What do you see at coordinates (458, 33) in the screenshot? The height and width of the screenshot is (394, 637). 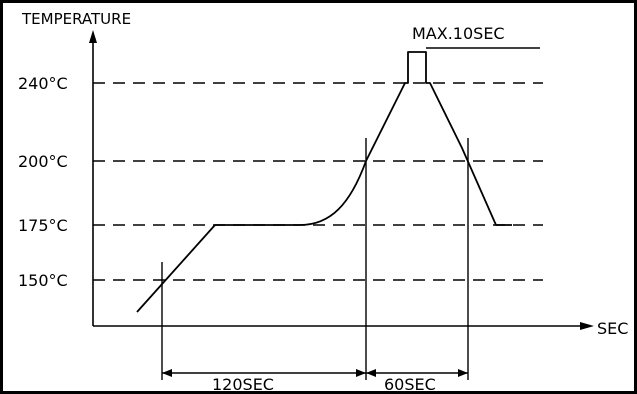 I see `peak-time-label: MAX.10SEC` at bounding box center [458, 33].